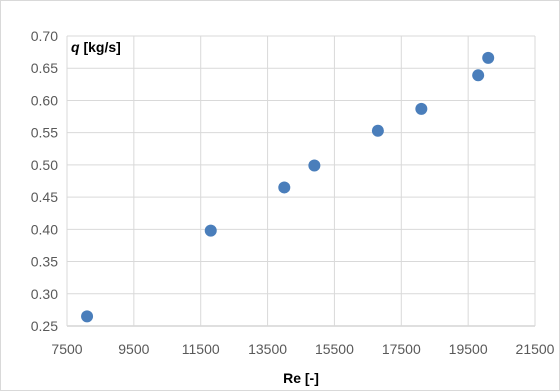 Image resolution: width=560 pixels, height=391 pixels. What do you see at coordinates (535, 349) in the screenshot?
I see `x-tick-label: 21500` at bounding box center [535, 349].